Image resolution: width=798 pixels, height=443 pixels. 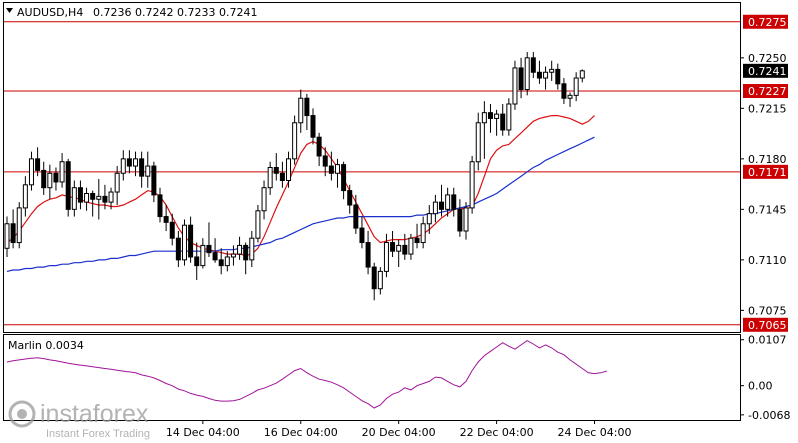 What do you see at coordinates (79, 420) in the screenshot?
I see `watermark-logo: instaforex Instant Forex Trading` at bounding box center [79, 420].